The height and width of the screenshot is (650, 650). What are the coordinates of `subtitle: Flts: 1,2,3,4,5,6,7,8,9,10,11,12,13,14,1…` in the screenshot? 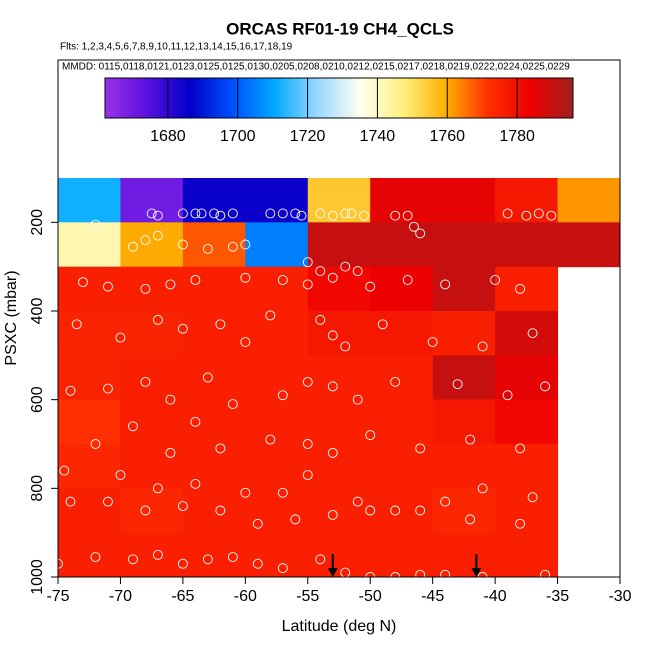 It's located at (176, 47).